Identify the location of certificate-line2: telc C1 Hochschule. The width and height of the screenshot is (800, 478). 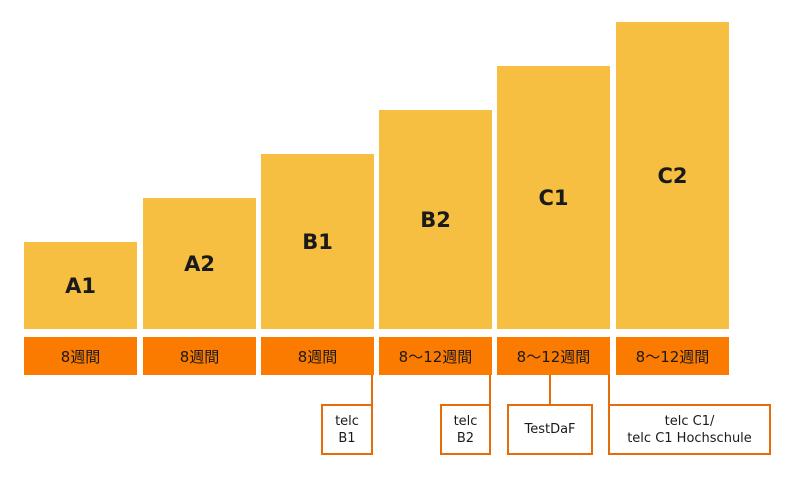
(689, 438).